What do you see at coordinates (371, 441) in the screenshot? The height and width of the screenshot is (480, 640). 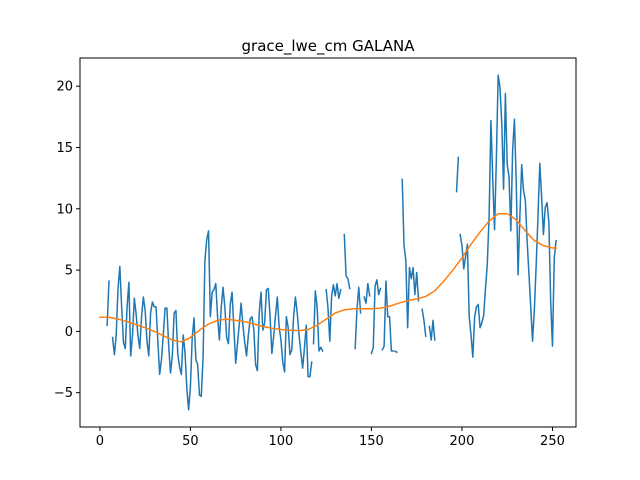 I see `x-tick-label: 150` at bounding box center [371, 441].